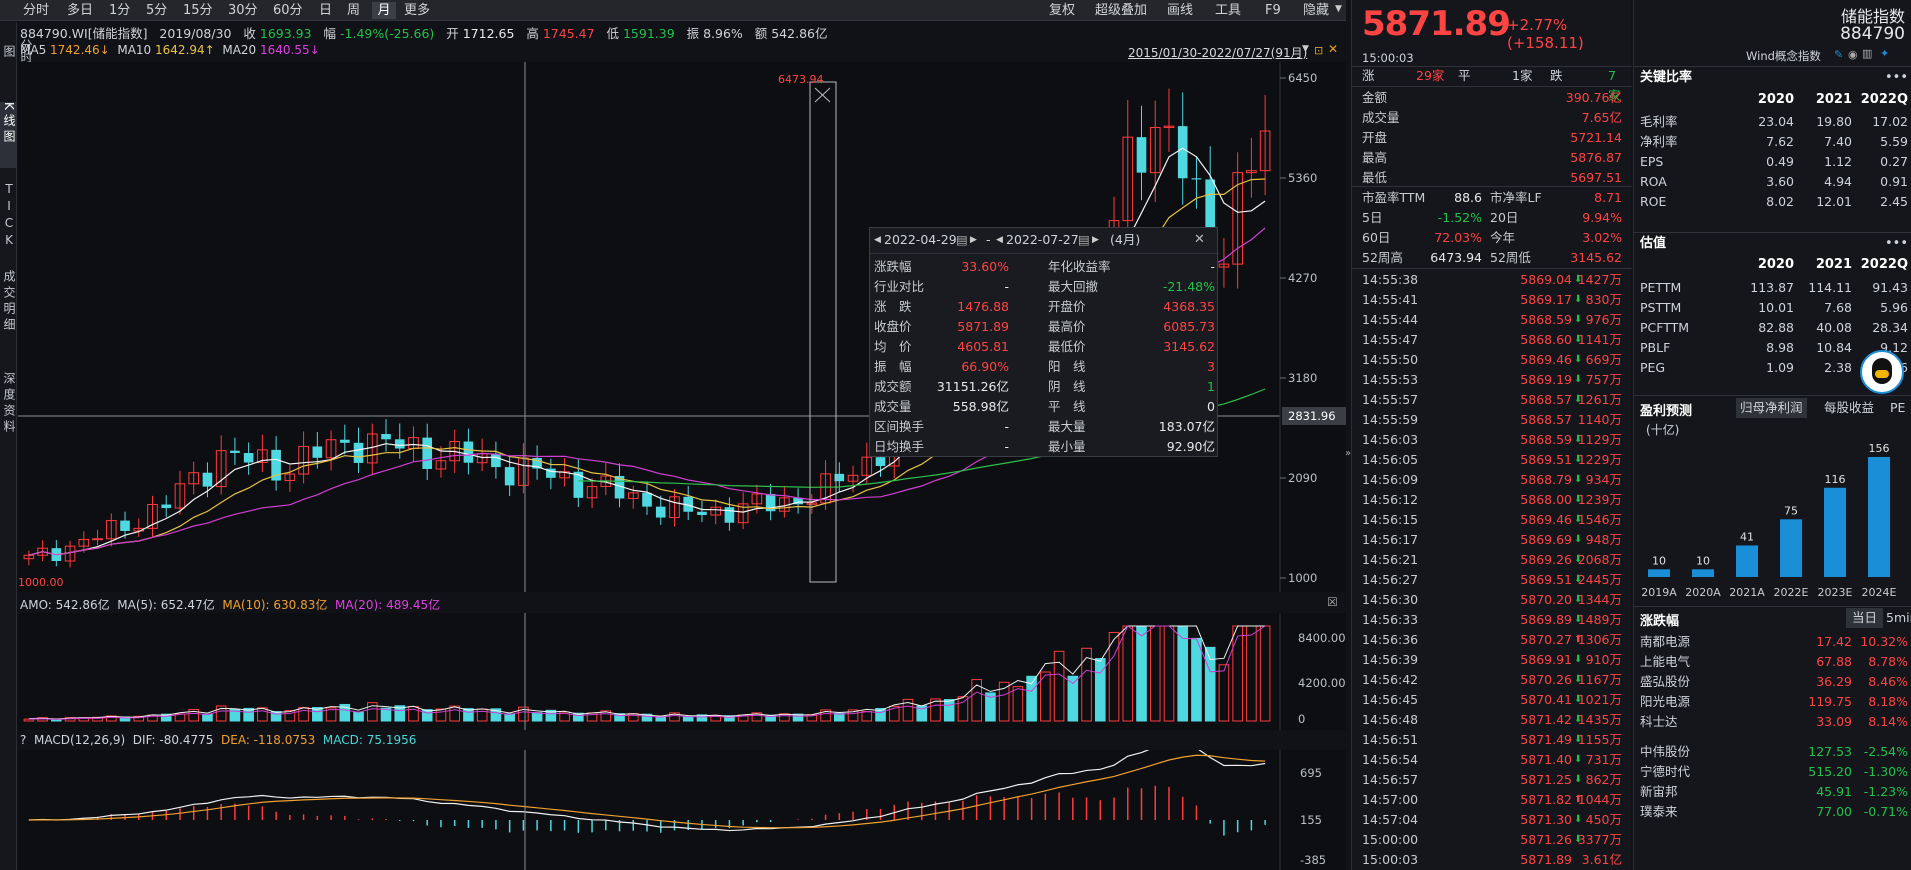 The image size is (1911, 870). Describe the element at coordinates (1885, 751) in the screenshot. I see `mover-change: -2.54%` at that location.